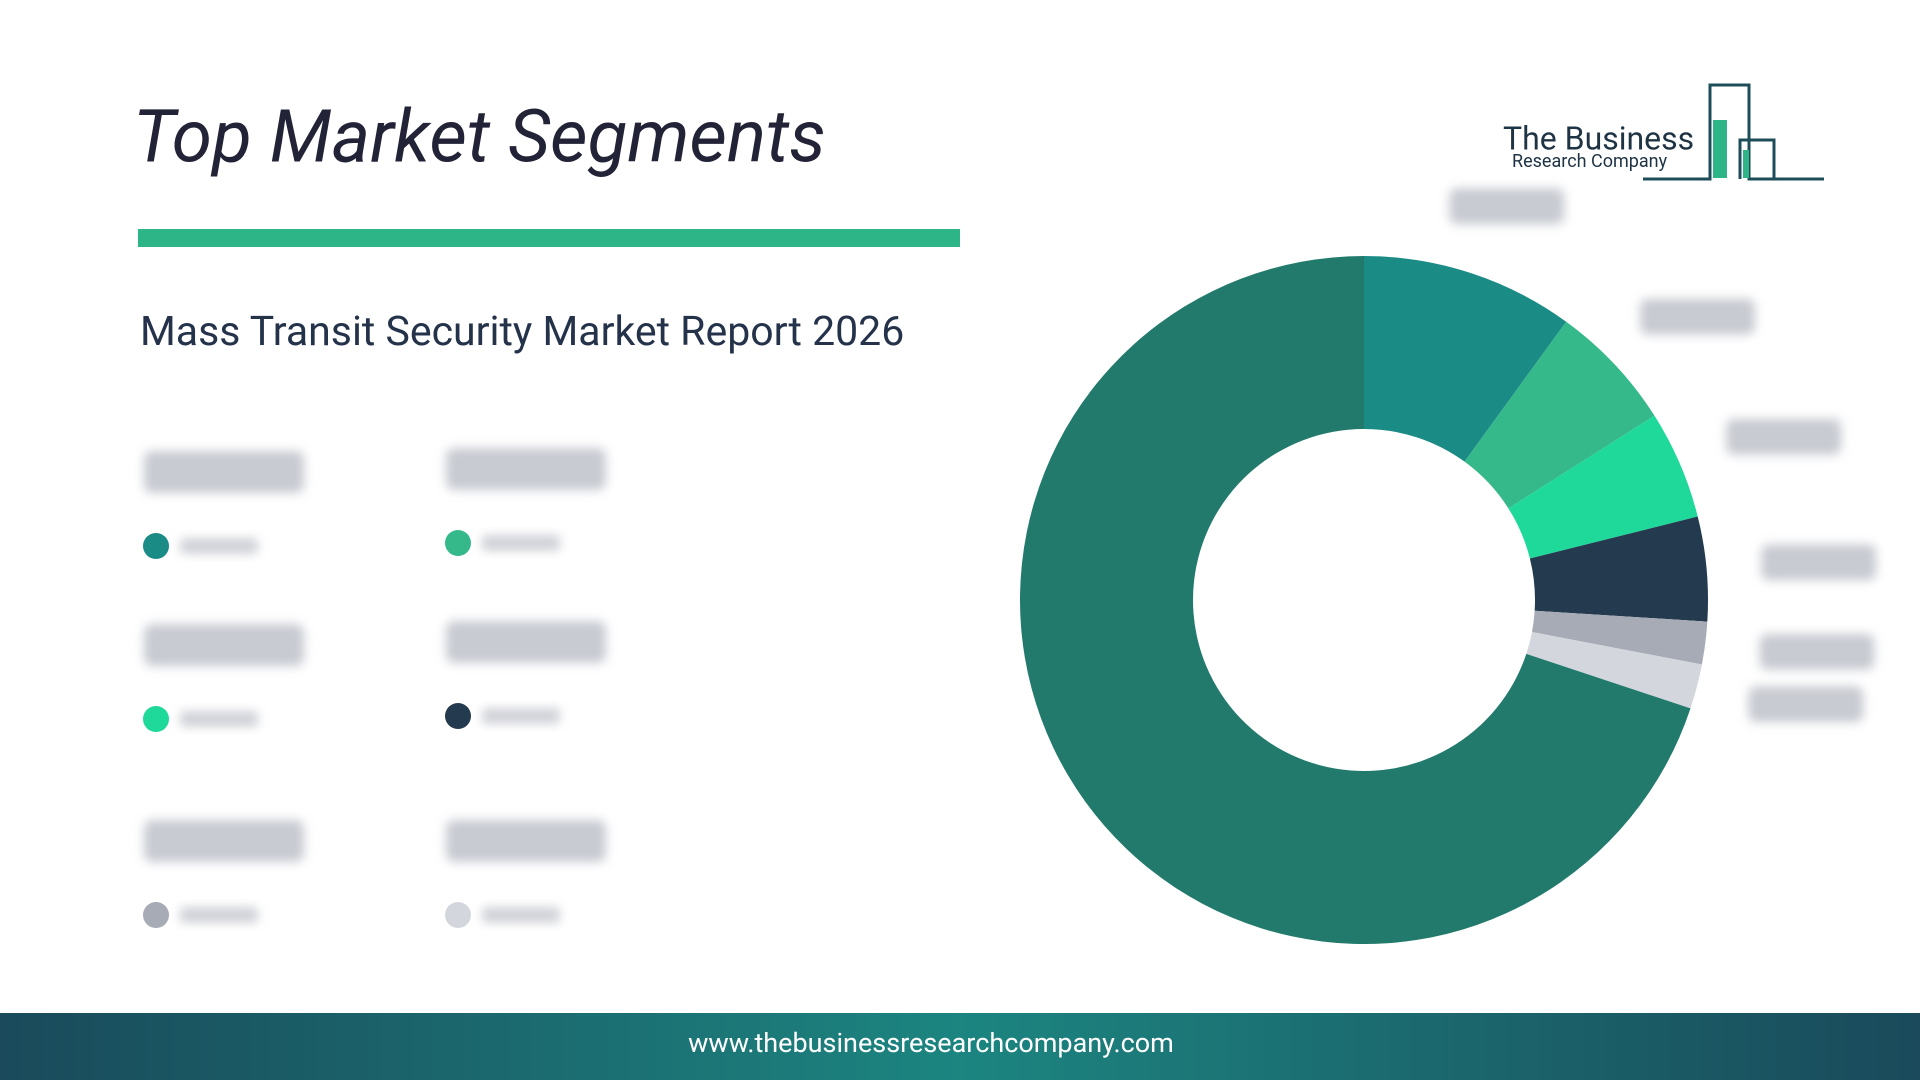 The height and width of the screenshot is (1080, 1920). What do you see at coordinates (931, 1043) in the screenshot?
I see `footer-url: www.thebusinessresearchcompany.com` at bounding box center [931, 1043].